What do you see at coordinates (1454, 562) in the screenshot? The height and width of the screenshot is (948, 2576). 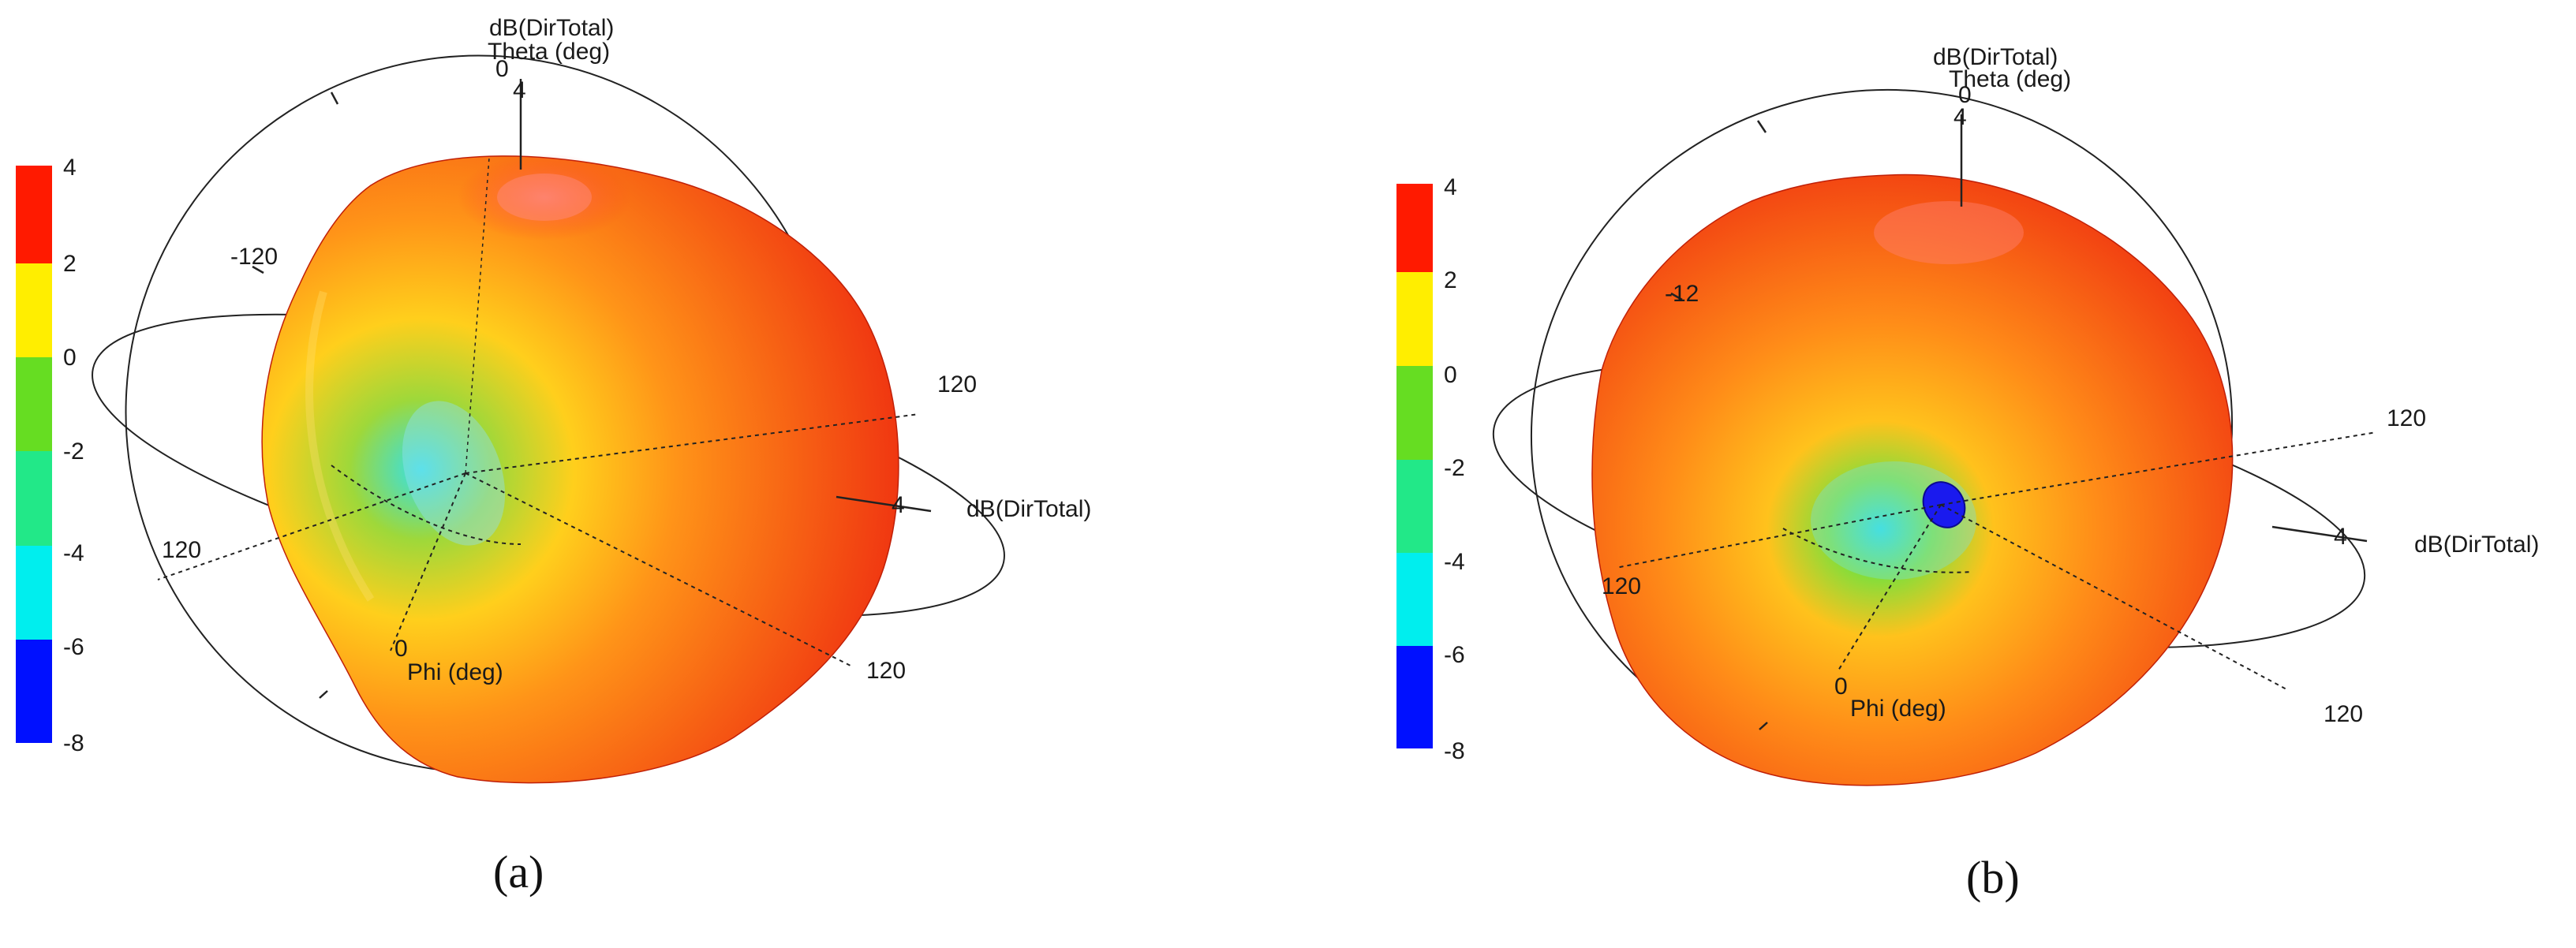 I see `colorbar-b-tick-4: -4` at bounding box center [1454, 562].